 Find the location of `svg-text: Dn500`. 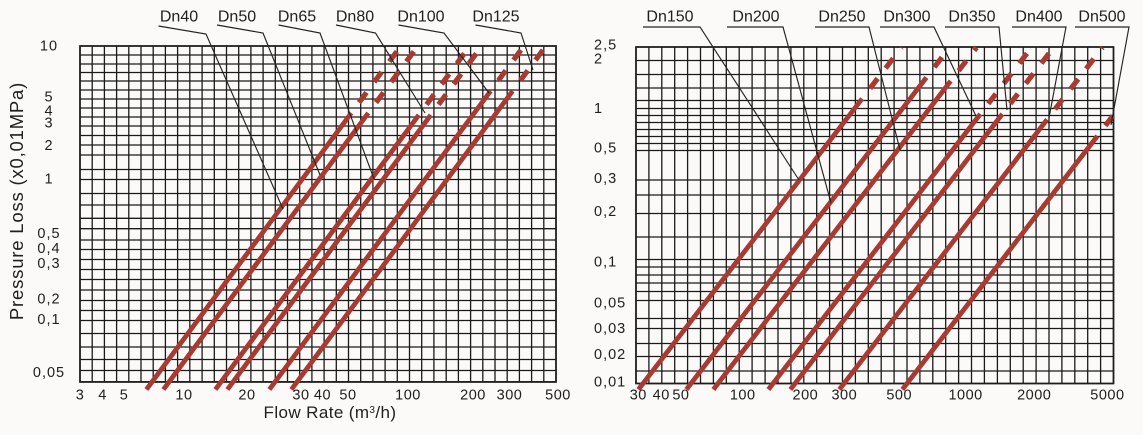

svg-text: Dn500 is located at coordinates (1101, 17).